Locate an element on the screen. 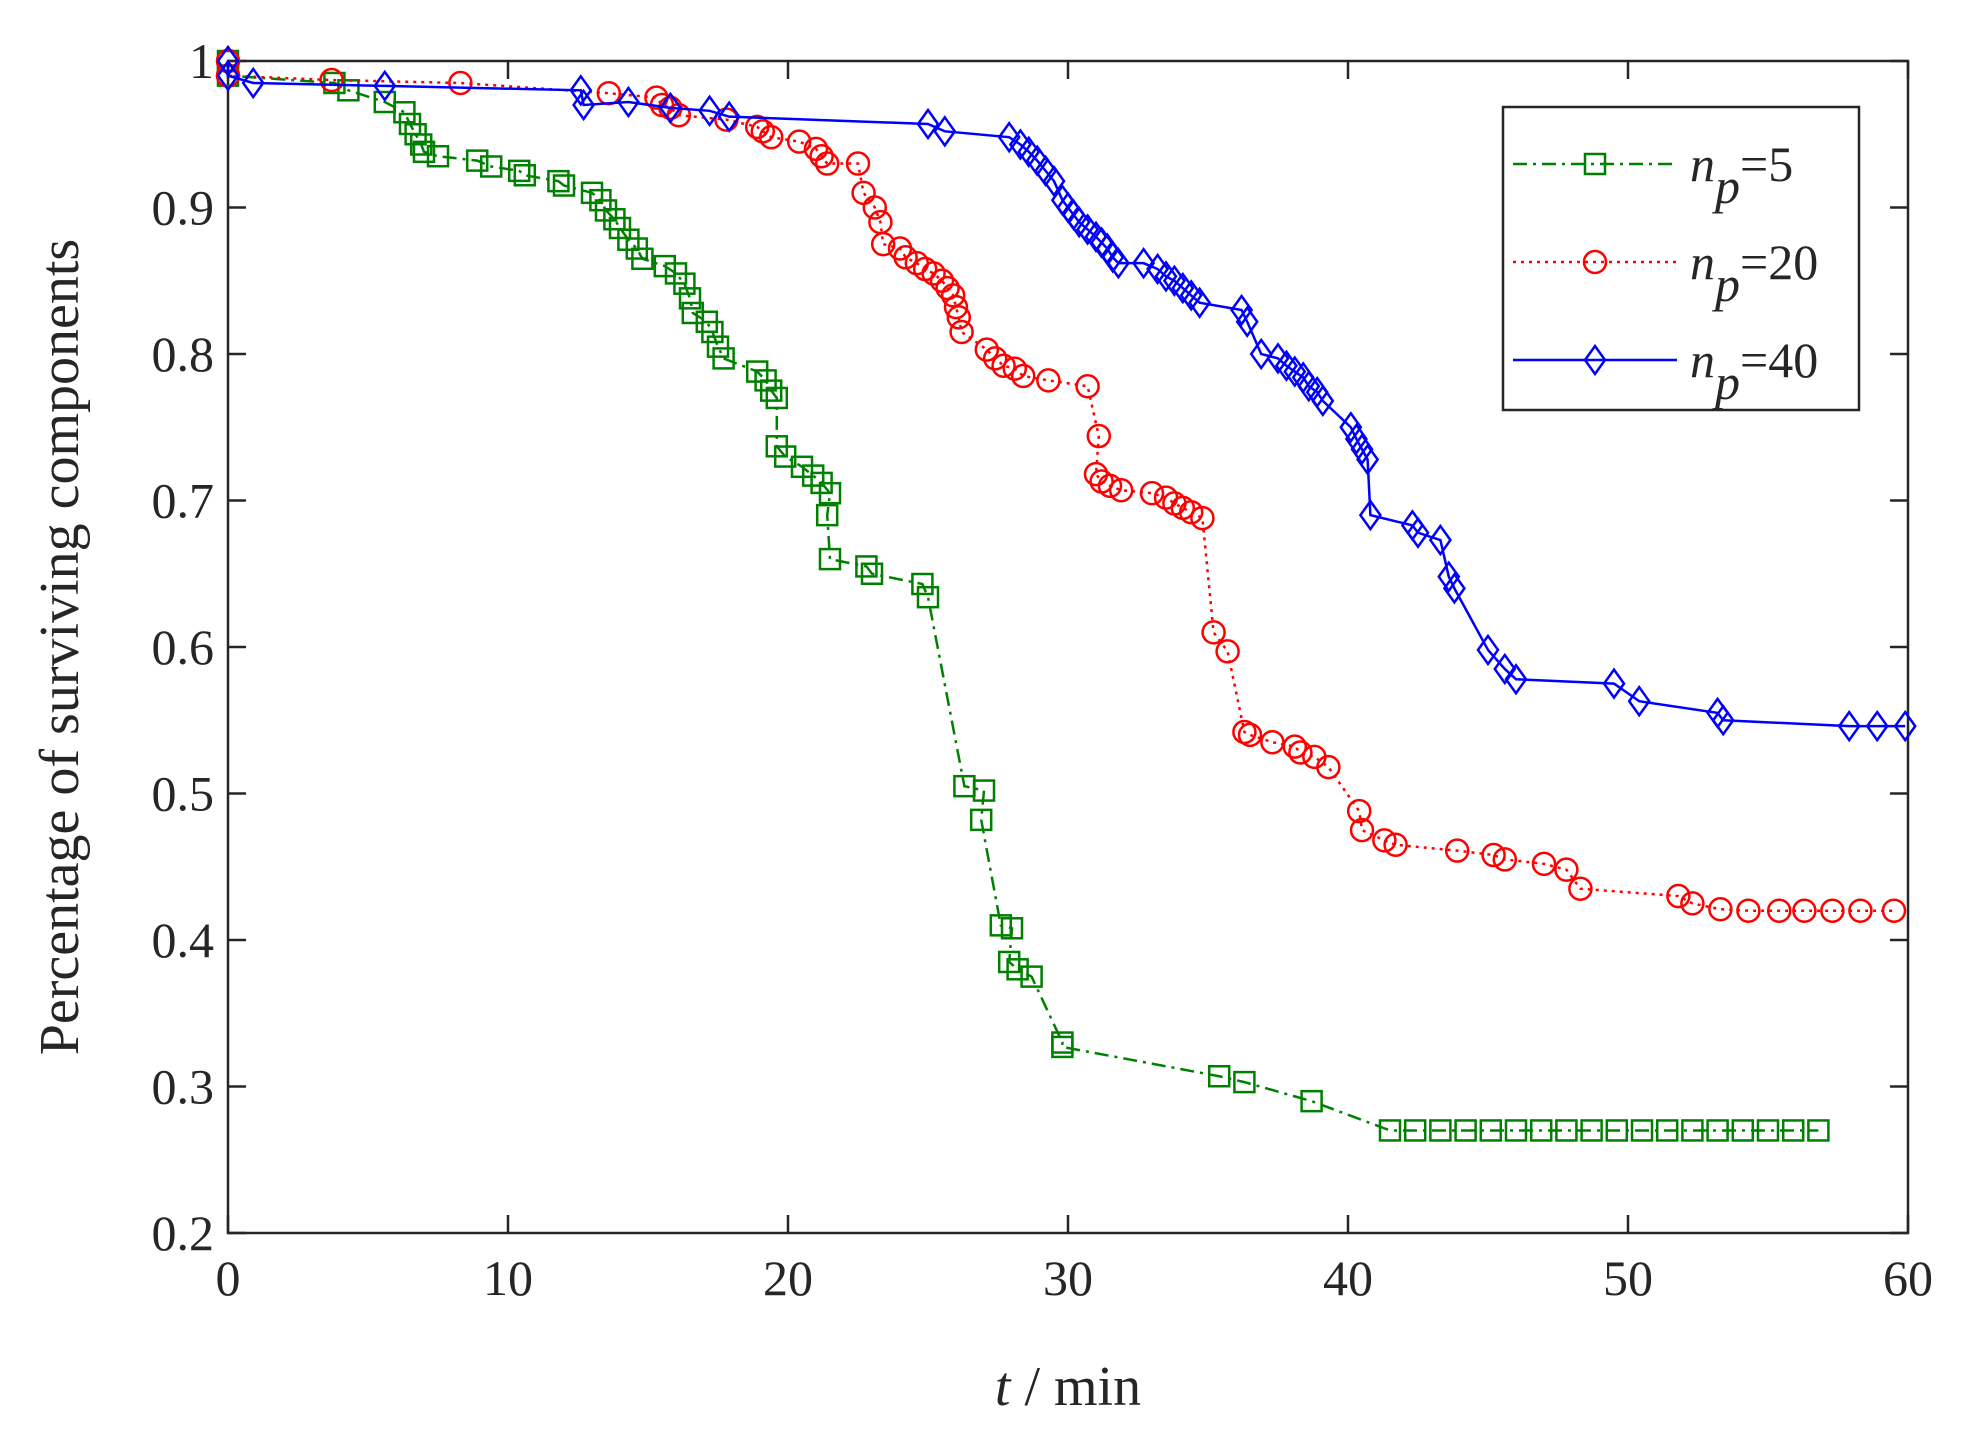 The image size is (1967, 1437). legend: np=5 np=20 np=40 is located at coordinates (1681, 258).